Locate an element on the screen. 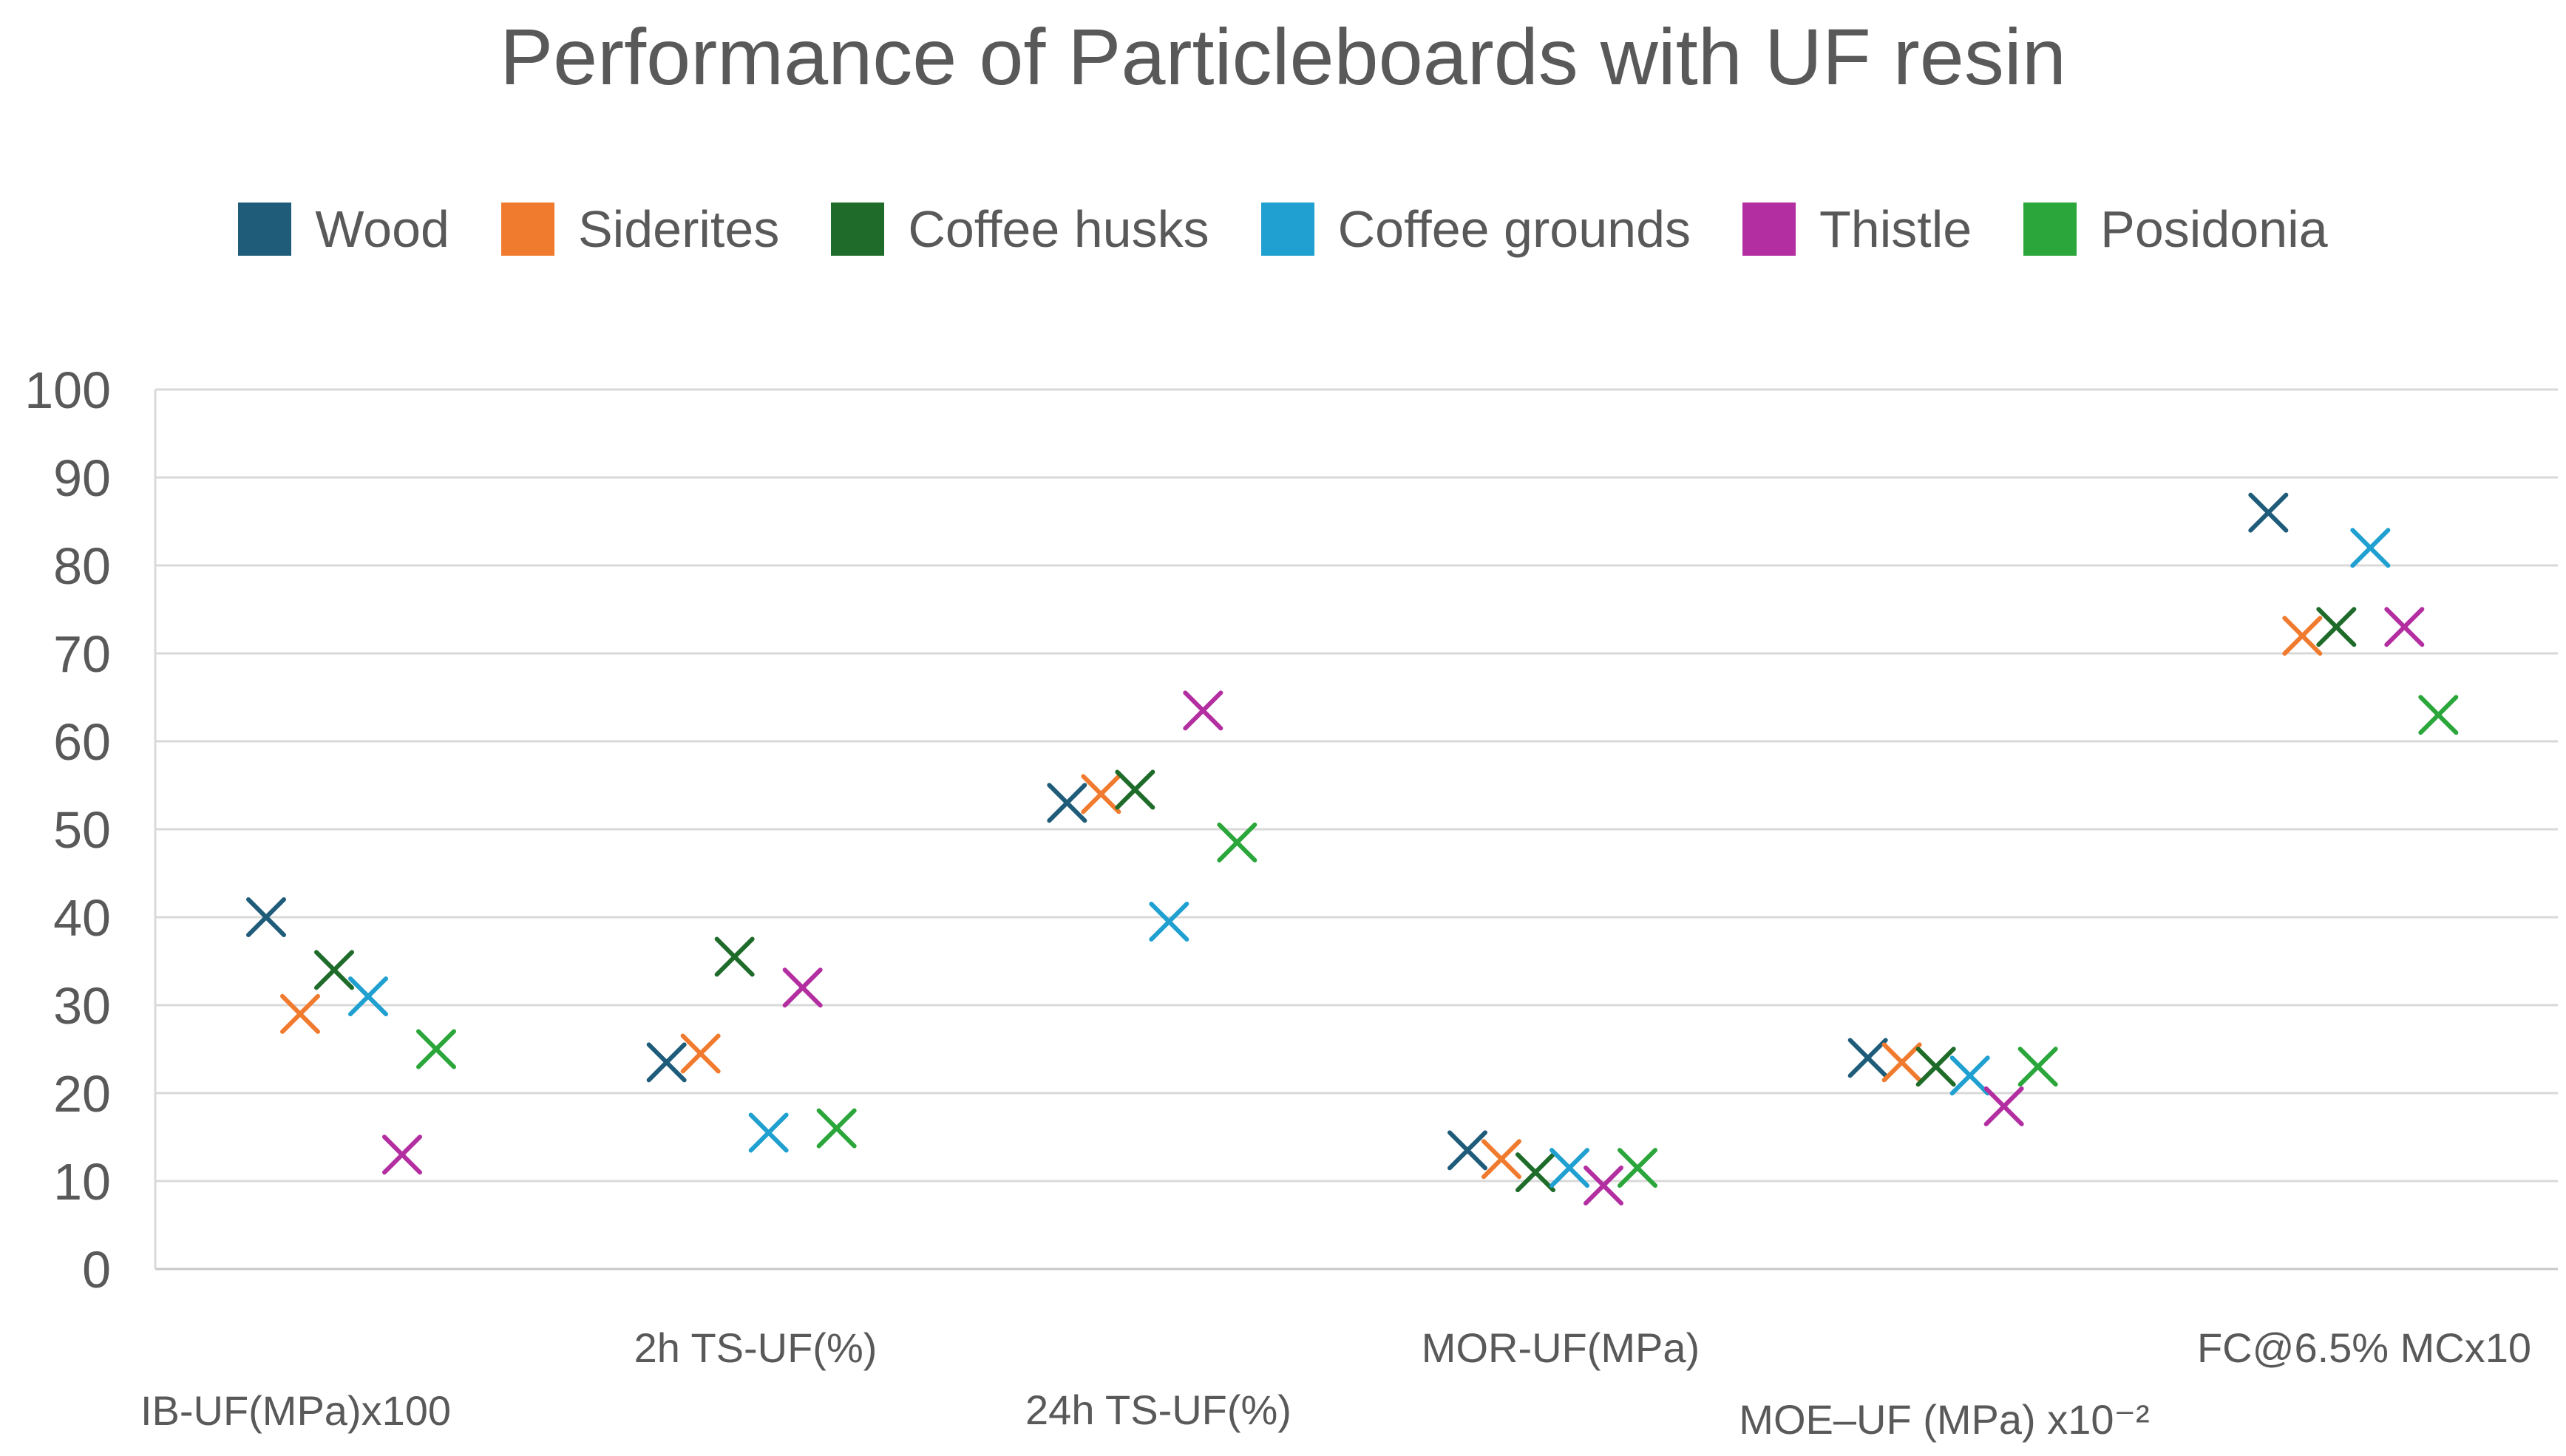 Image resolution: width=2566 pixels, height=1456 pixels. legend-item-posidonia: Posidonia is located at coordinates (2175, 229).